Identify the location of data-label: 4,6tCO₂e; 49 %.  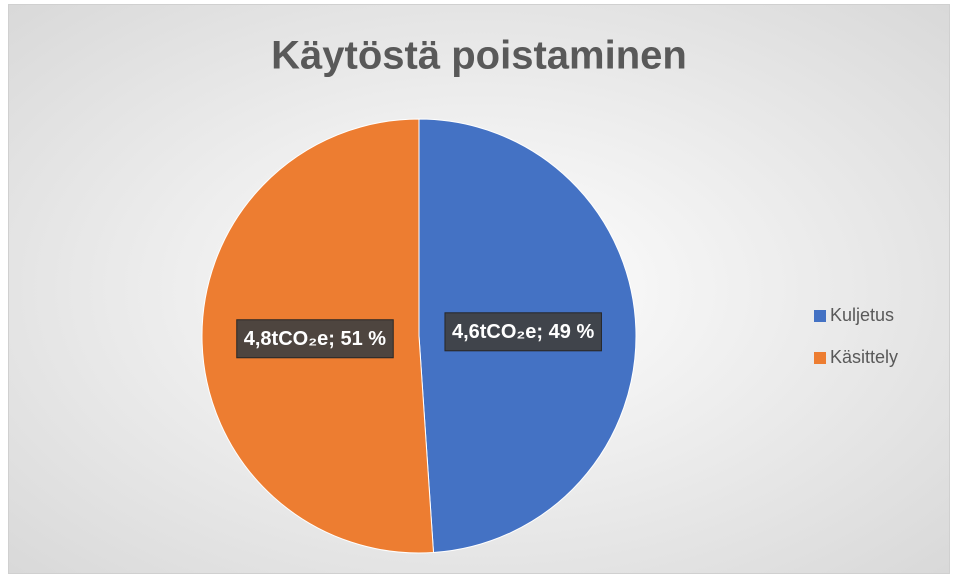
(523, 332).